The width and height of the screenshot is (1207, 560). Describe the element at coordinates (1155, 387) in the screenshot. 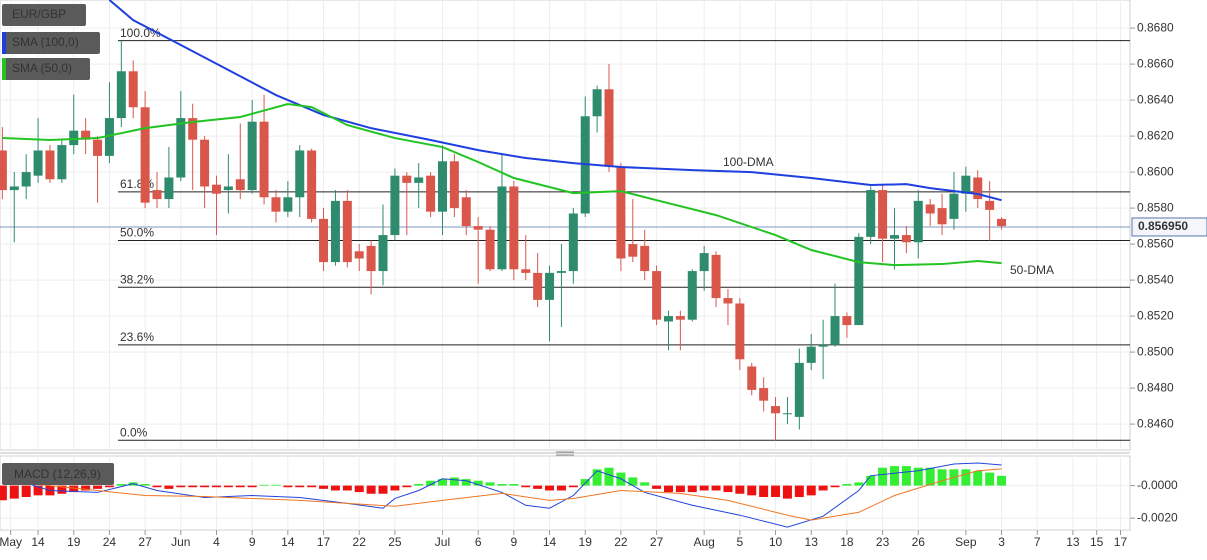

I see `y-tick-label: 0.8480` at that location.